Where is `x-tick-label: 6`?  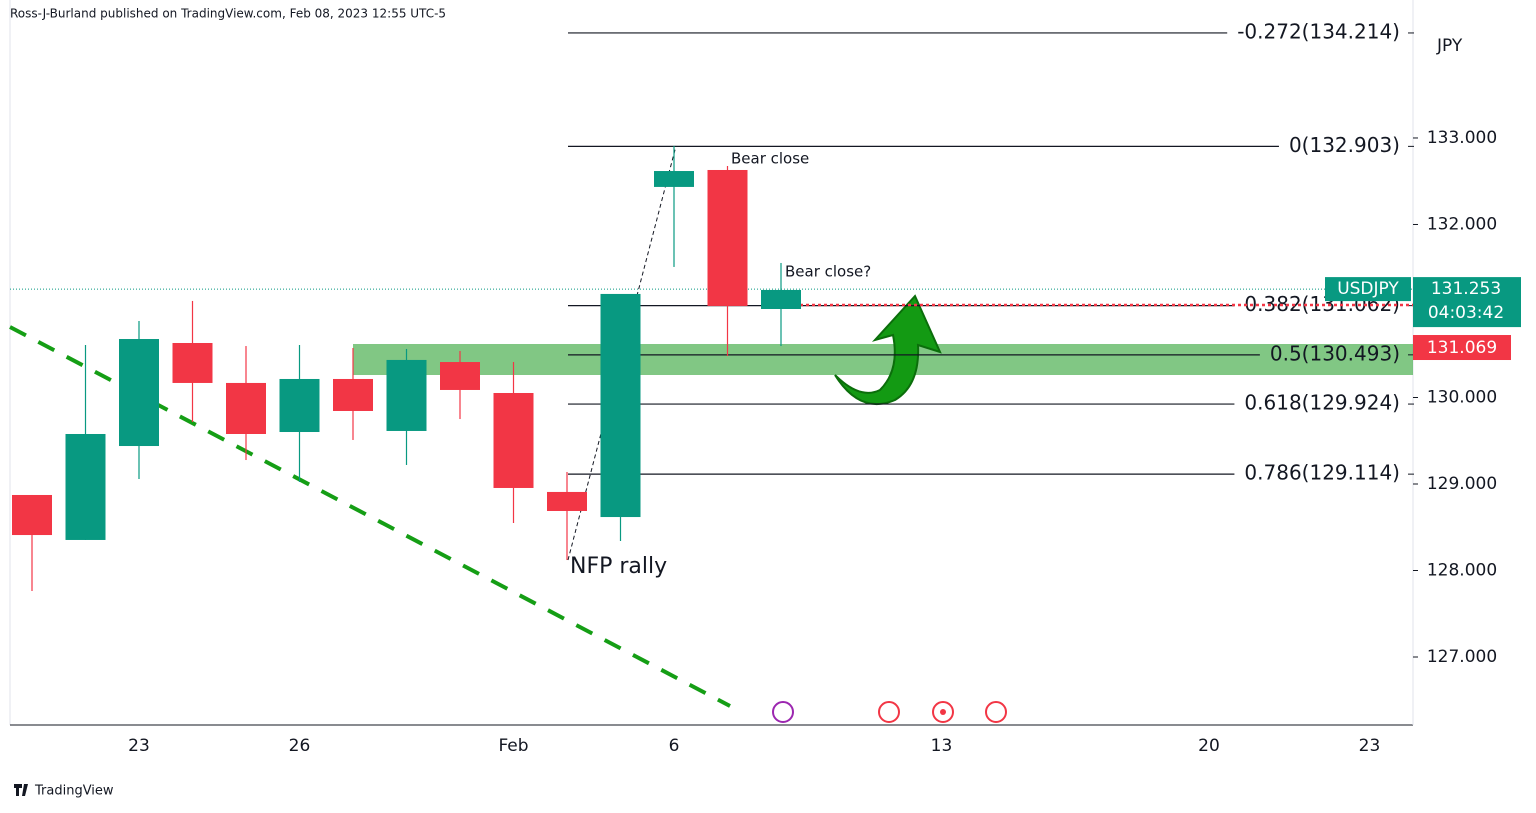
x-tick-label: 6 is located at coordinates (674, 746).